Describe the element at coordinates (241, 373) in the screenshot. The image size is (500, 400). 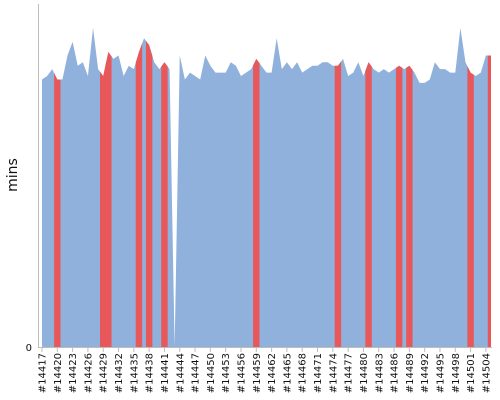
I see `x-tick-label: #14456` at that location.